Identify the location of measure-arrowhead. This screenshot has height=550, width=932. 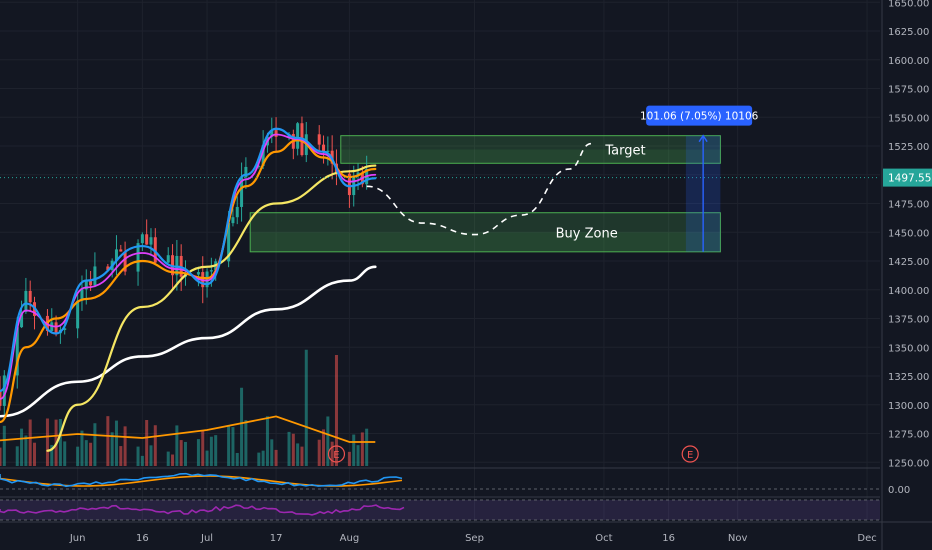
(703, 138).